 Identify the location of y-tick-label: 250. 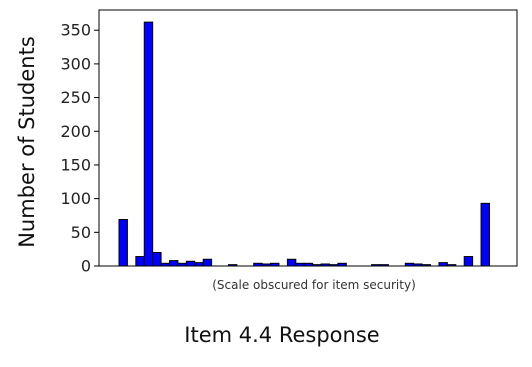
(75, 97).